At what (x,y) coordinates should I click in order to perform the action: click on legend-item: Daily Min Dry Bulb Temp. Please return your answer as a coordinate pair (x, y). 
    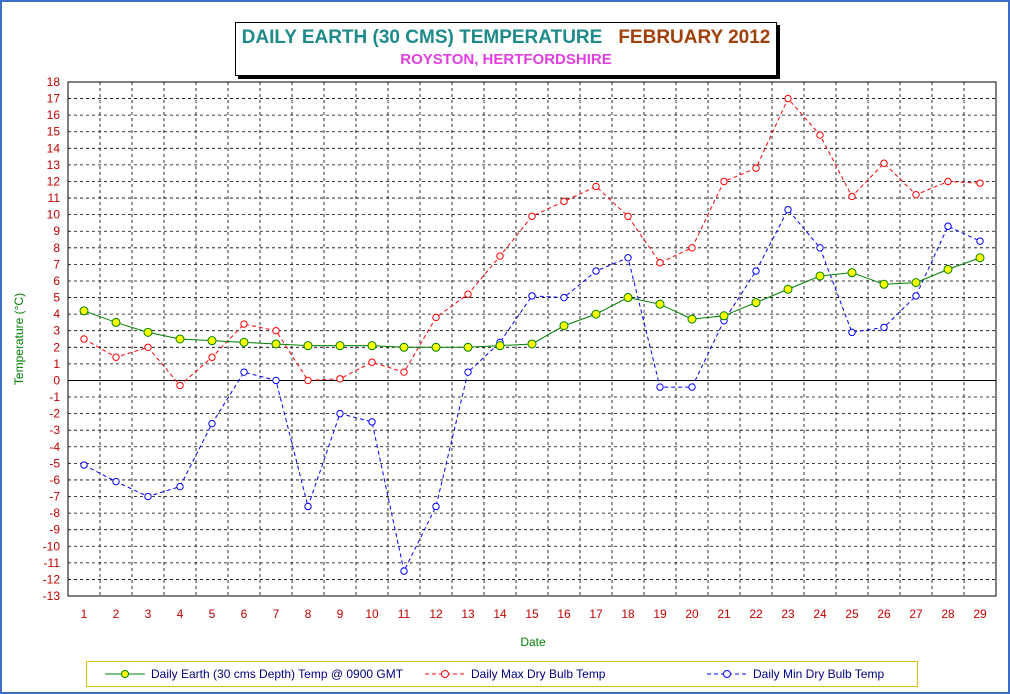
    Looking at the image, I should click on (794, 674).